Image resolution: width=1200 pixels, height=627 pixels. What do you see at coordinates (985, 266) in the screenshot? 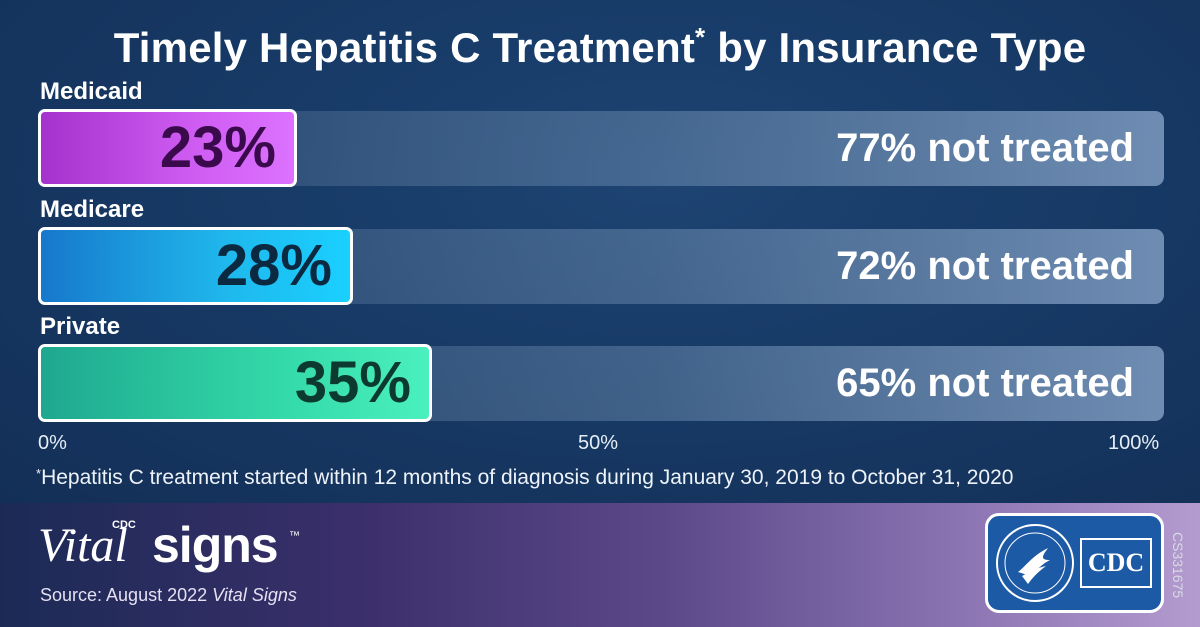
I see `not-treated-label-medicare: 72% not treated` at bounding box center [985, 266].